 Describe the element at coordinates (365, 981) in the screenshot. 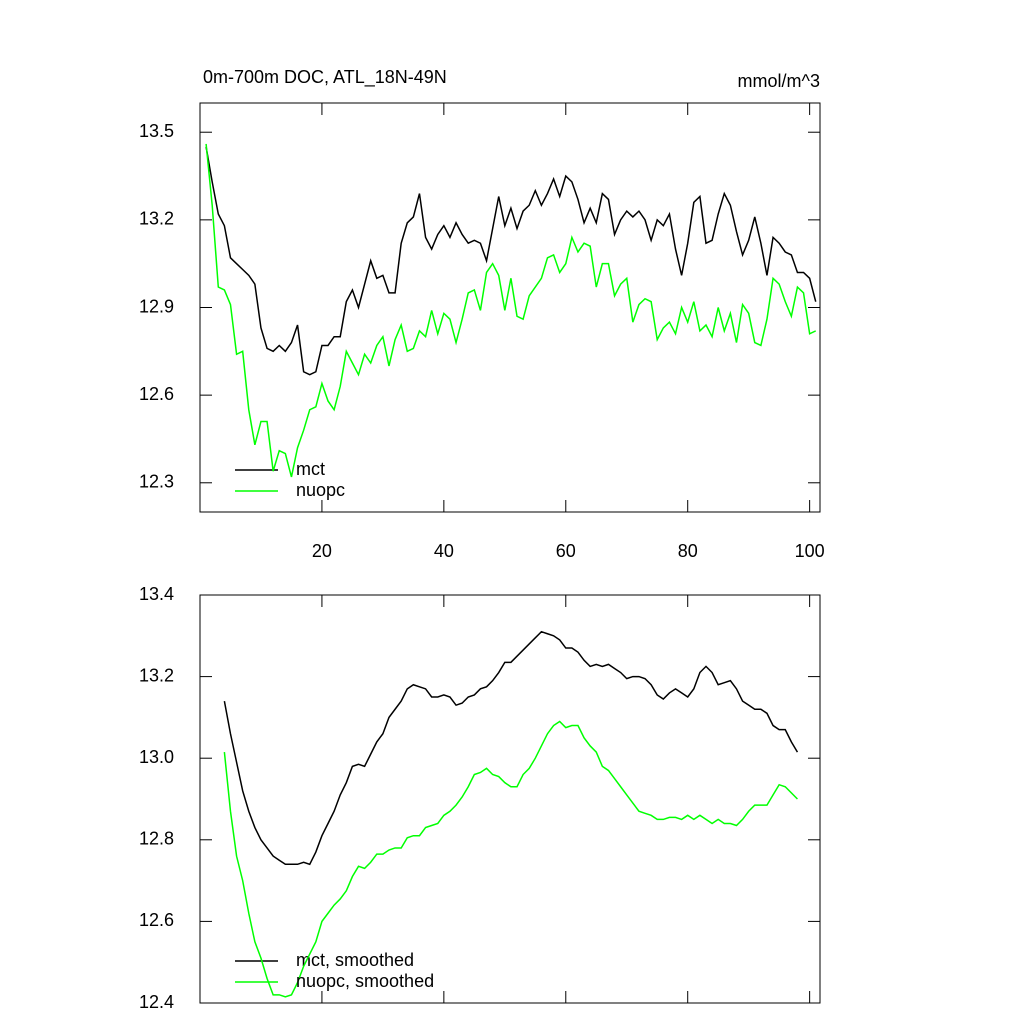

I see `legend-label: nuopc, smoothed` at that location.